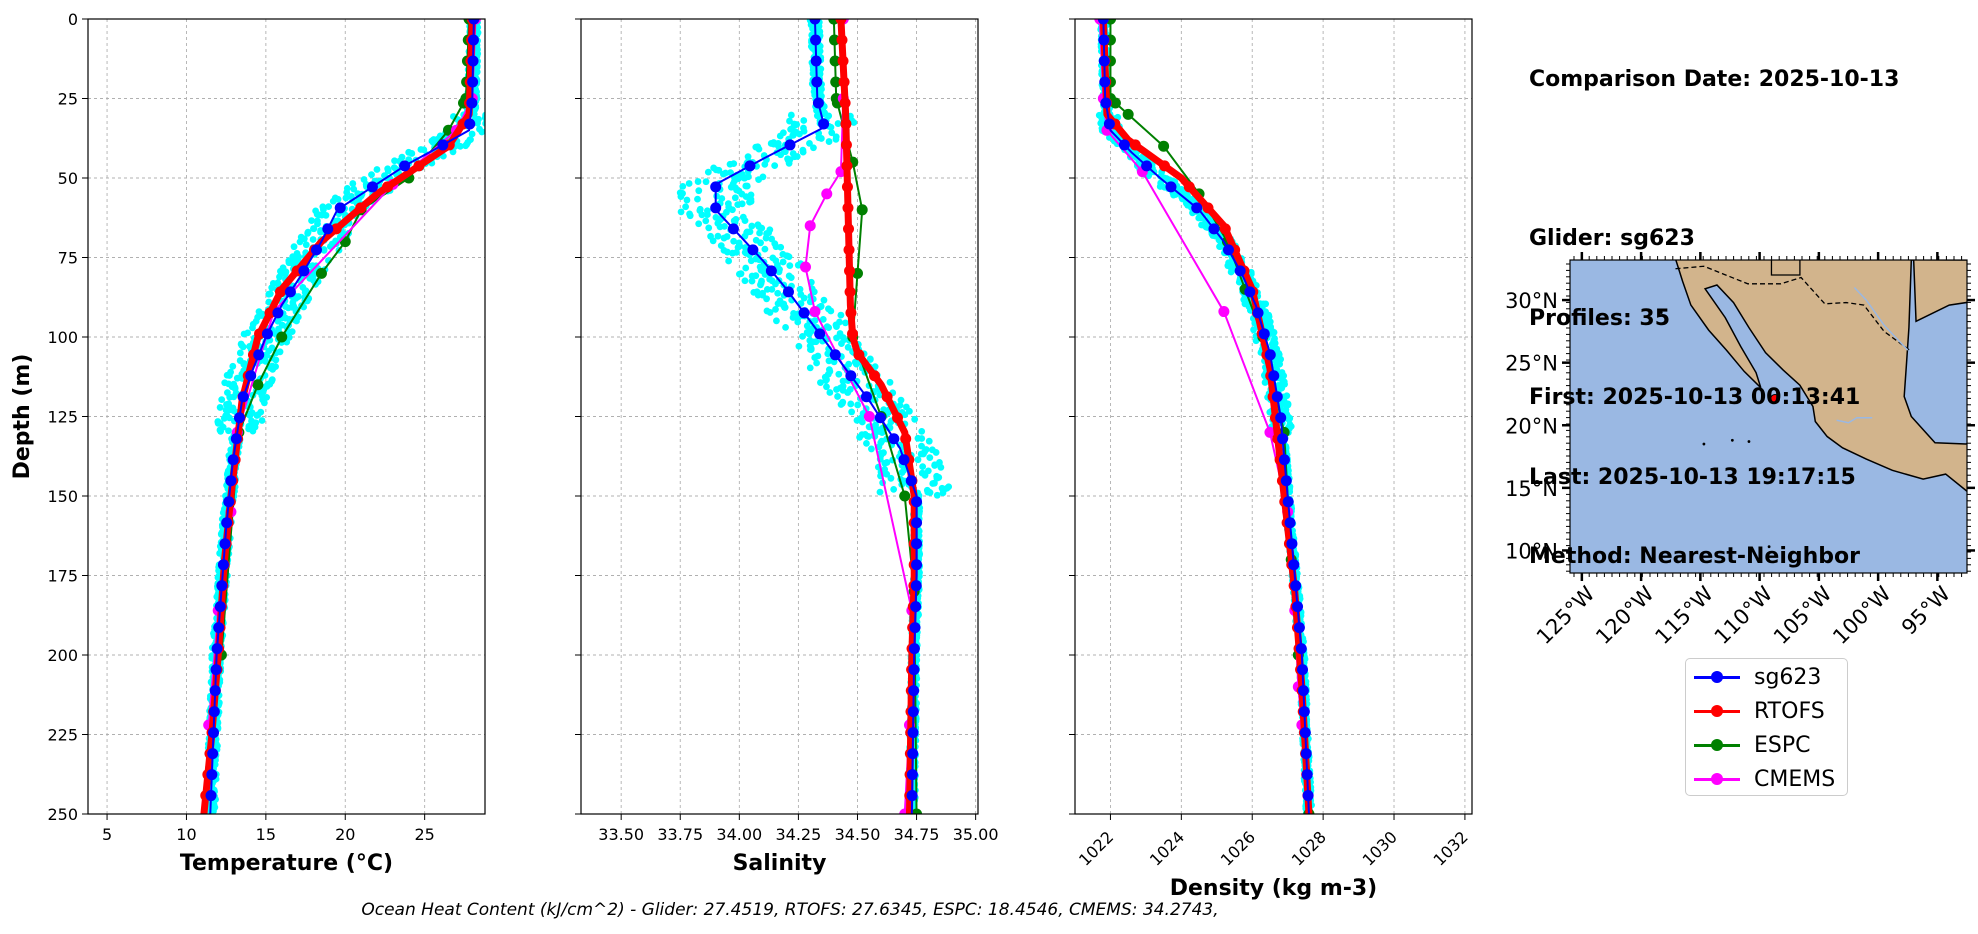 The height and width of the screenshot is (934, 1978). What do you see at coordinates (976, 834) in the screenshot?
I see `x-tick-label: 35.00` at bounding box center [976, 834].